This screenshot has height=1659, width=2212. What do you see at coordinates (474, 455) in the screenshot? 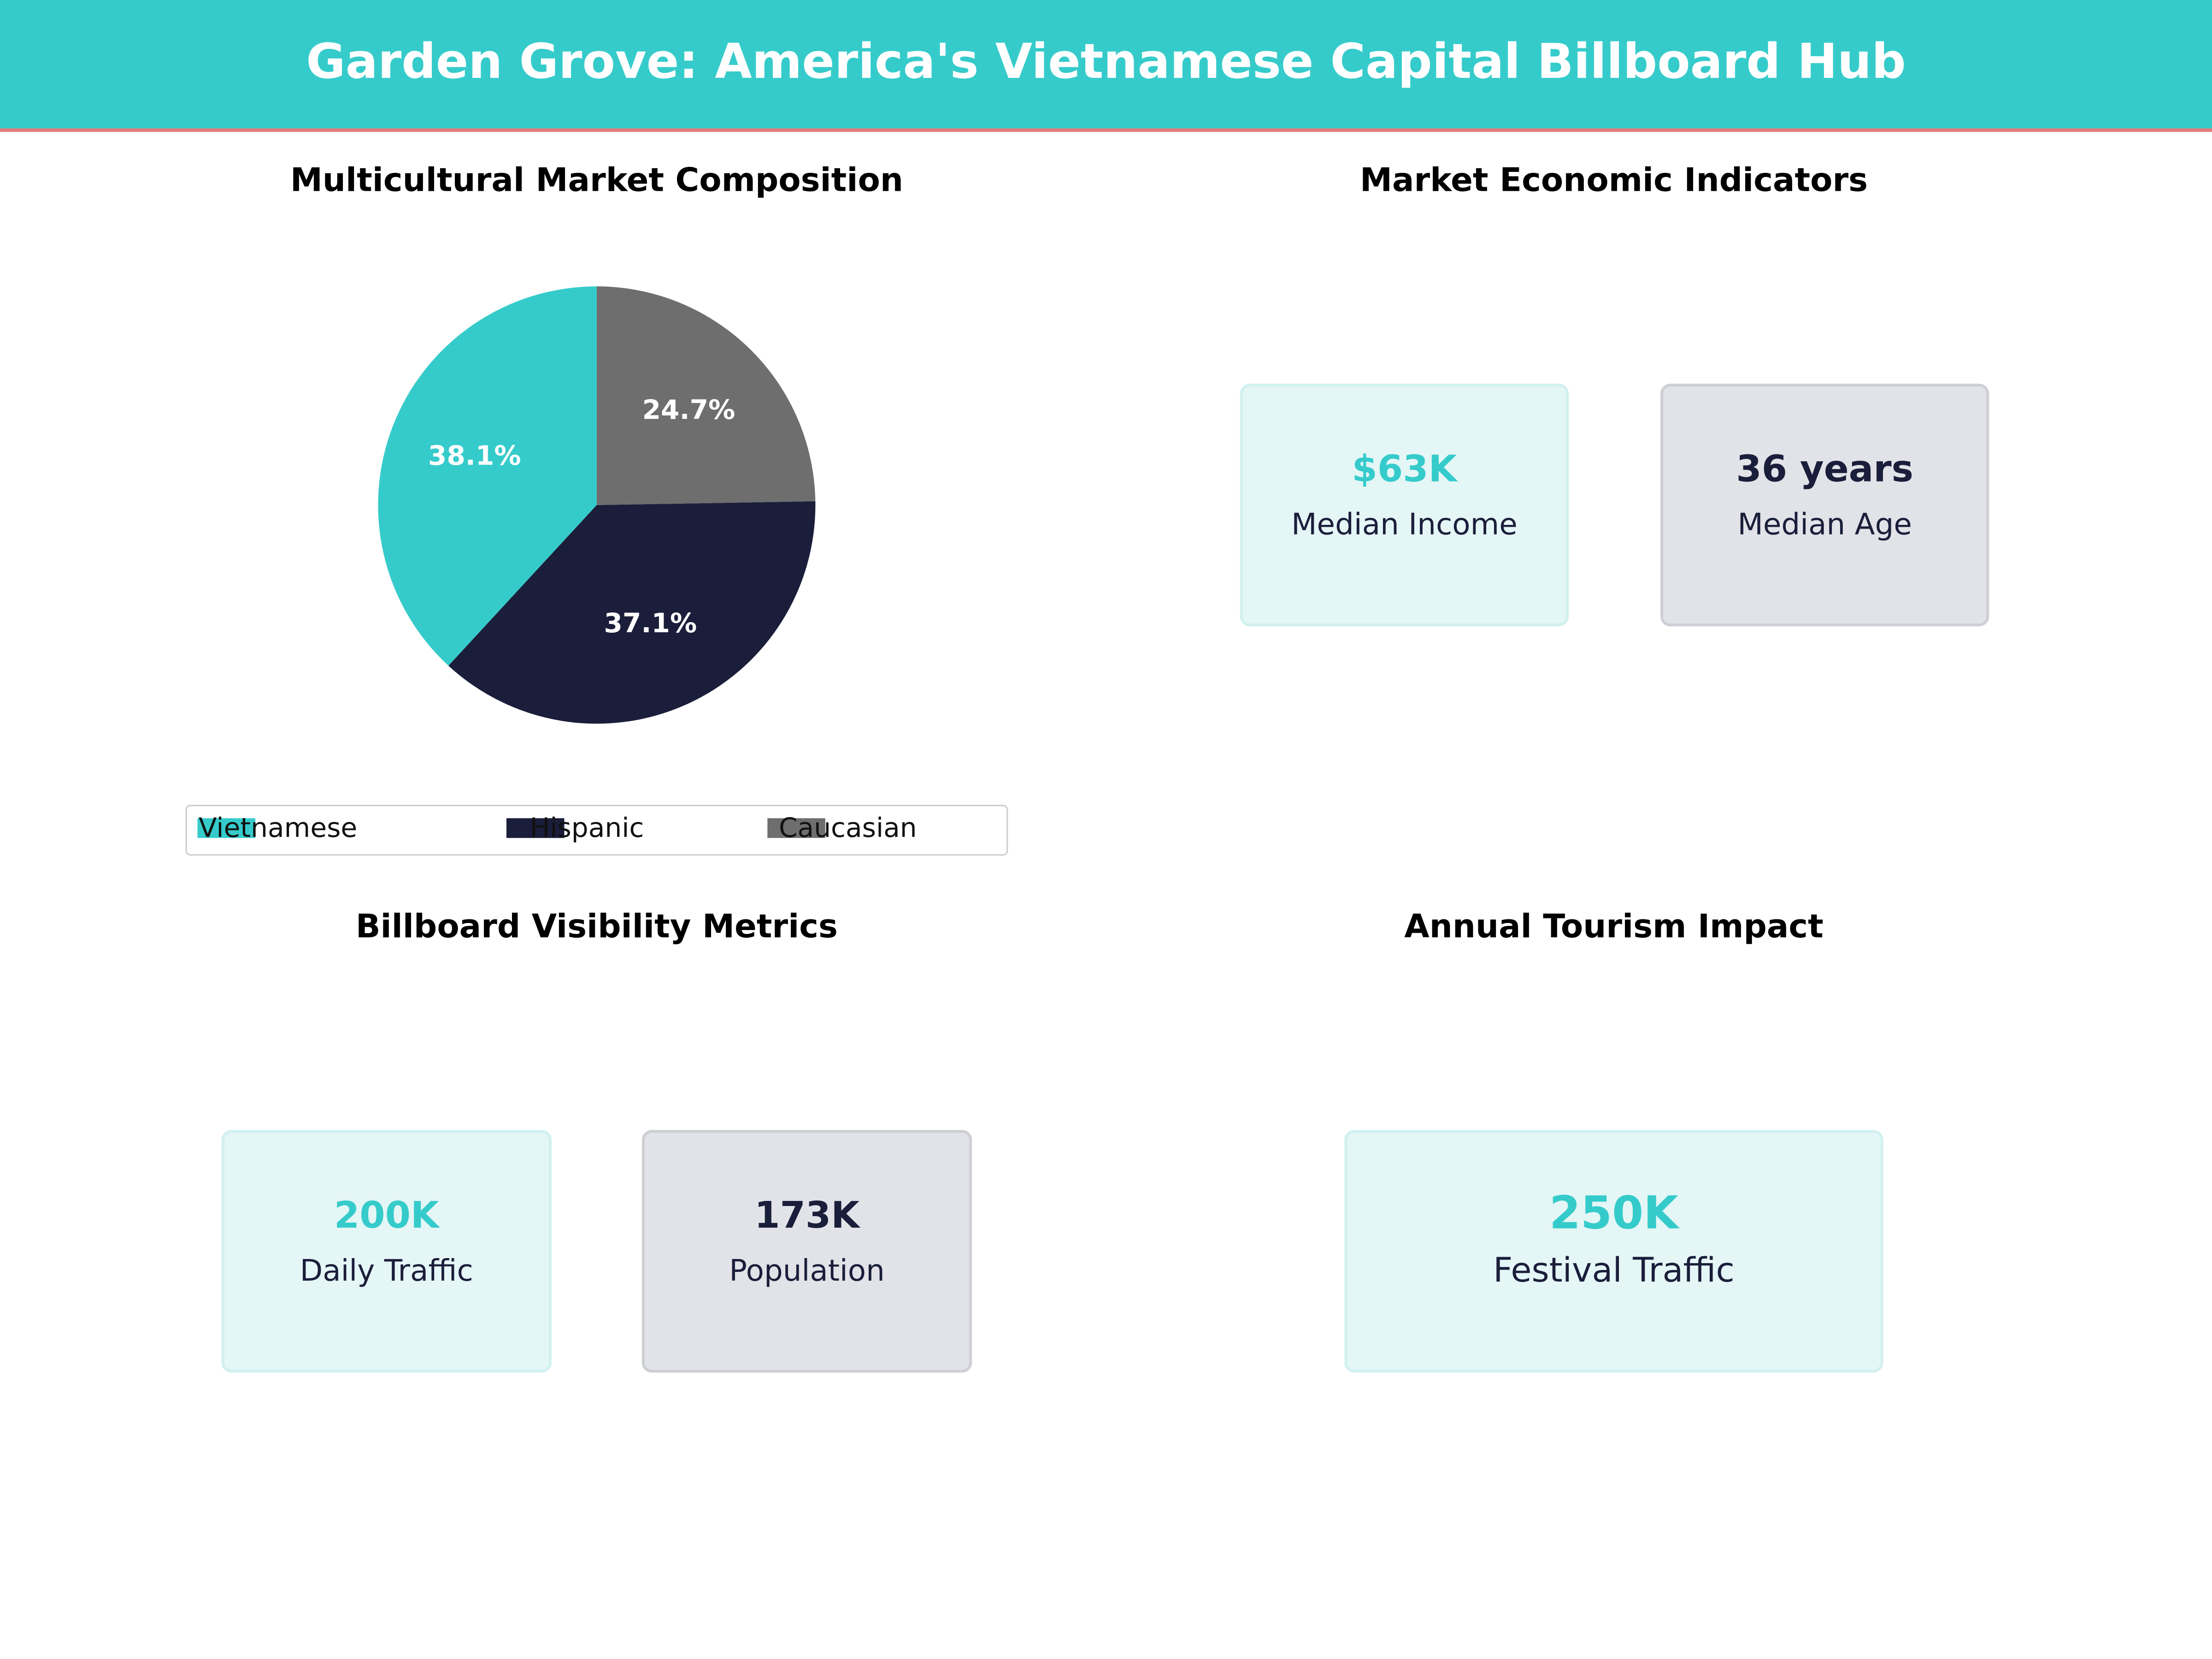
I see `slice-label: 38.1%` at bounding box center [474, 455].